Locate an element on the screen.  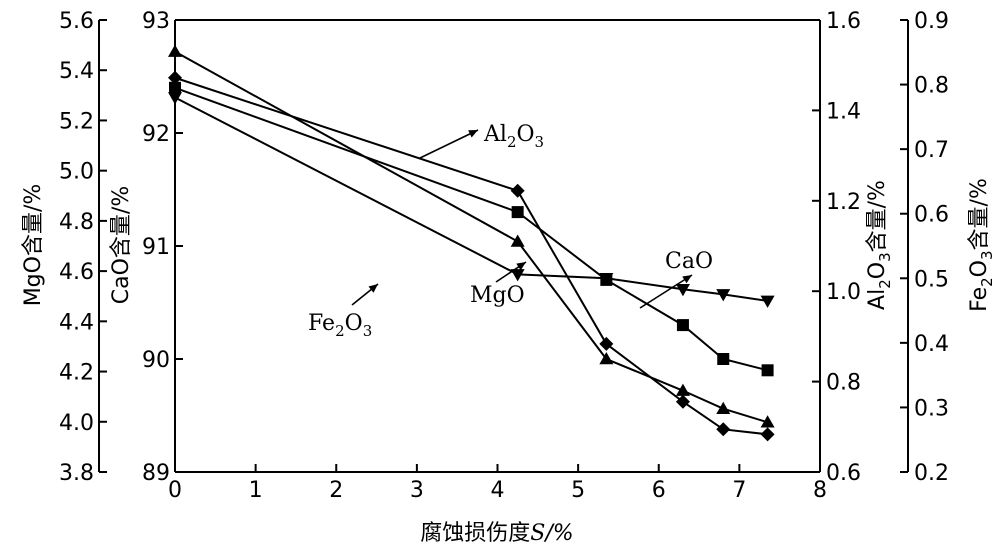
arrow-cao-head is located at coordinates (687, 279).